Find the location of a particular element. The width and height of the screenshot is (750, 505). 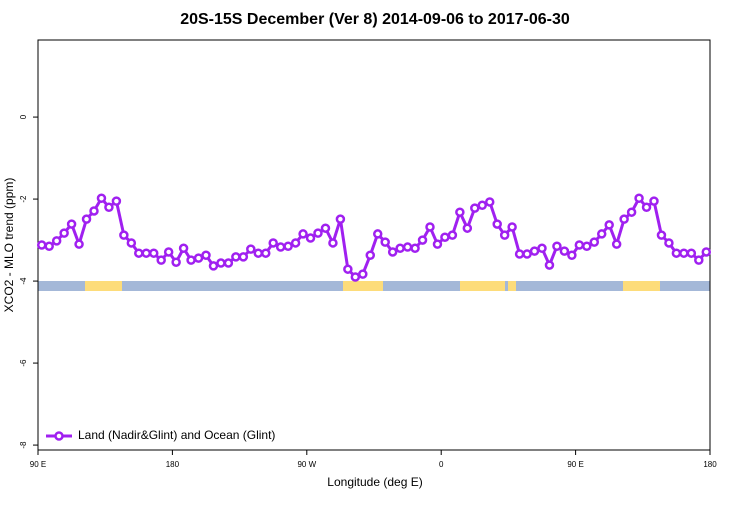

legend-marker is located at coordinates (59, 436).